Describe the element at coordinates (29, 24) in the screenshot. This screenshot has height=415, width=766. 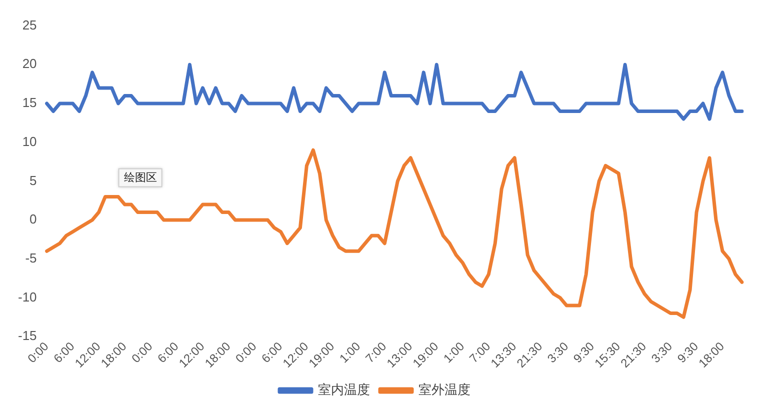
I see `y-tick-label: 25` at that location.